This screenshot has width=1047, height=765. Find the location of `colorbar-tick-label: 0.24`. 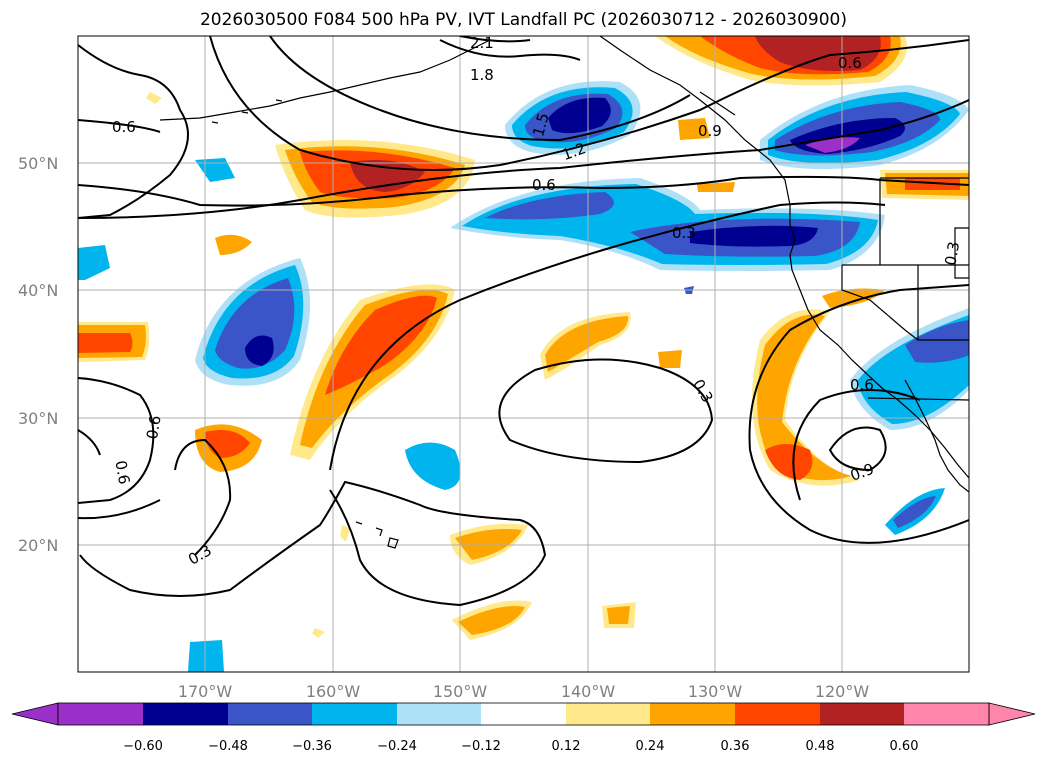

colorbar-tick-label: 0.24 is located at coordinates (650, 746).